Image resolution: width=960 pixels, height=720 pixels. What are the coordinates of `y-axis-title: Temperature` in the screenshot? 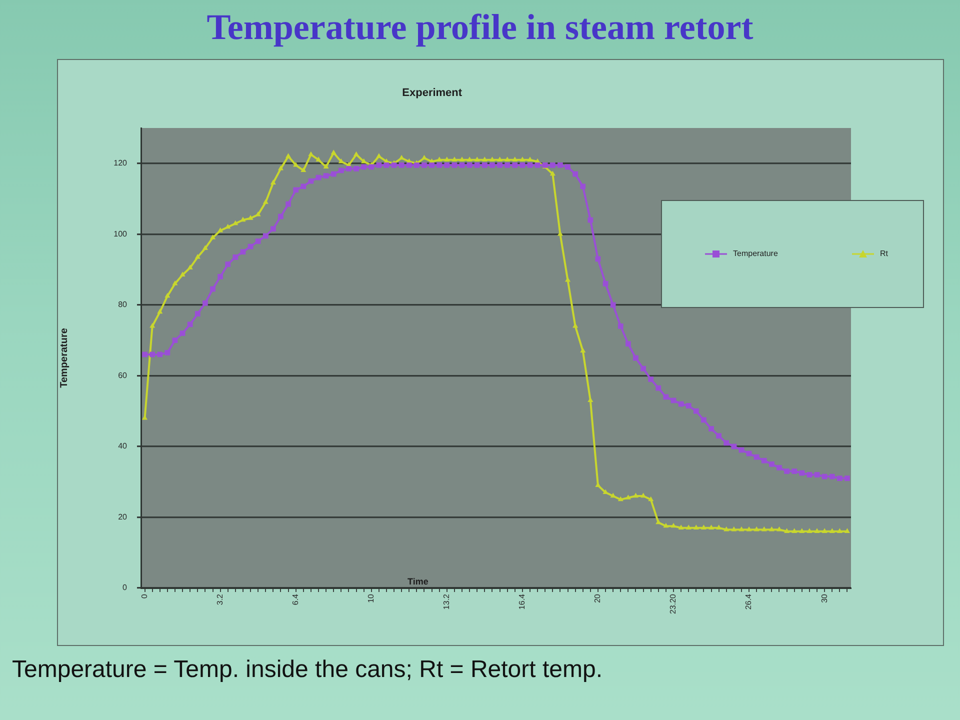 It's located at (64, 358).